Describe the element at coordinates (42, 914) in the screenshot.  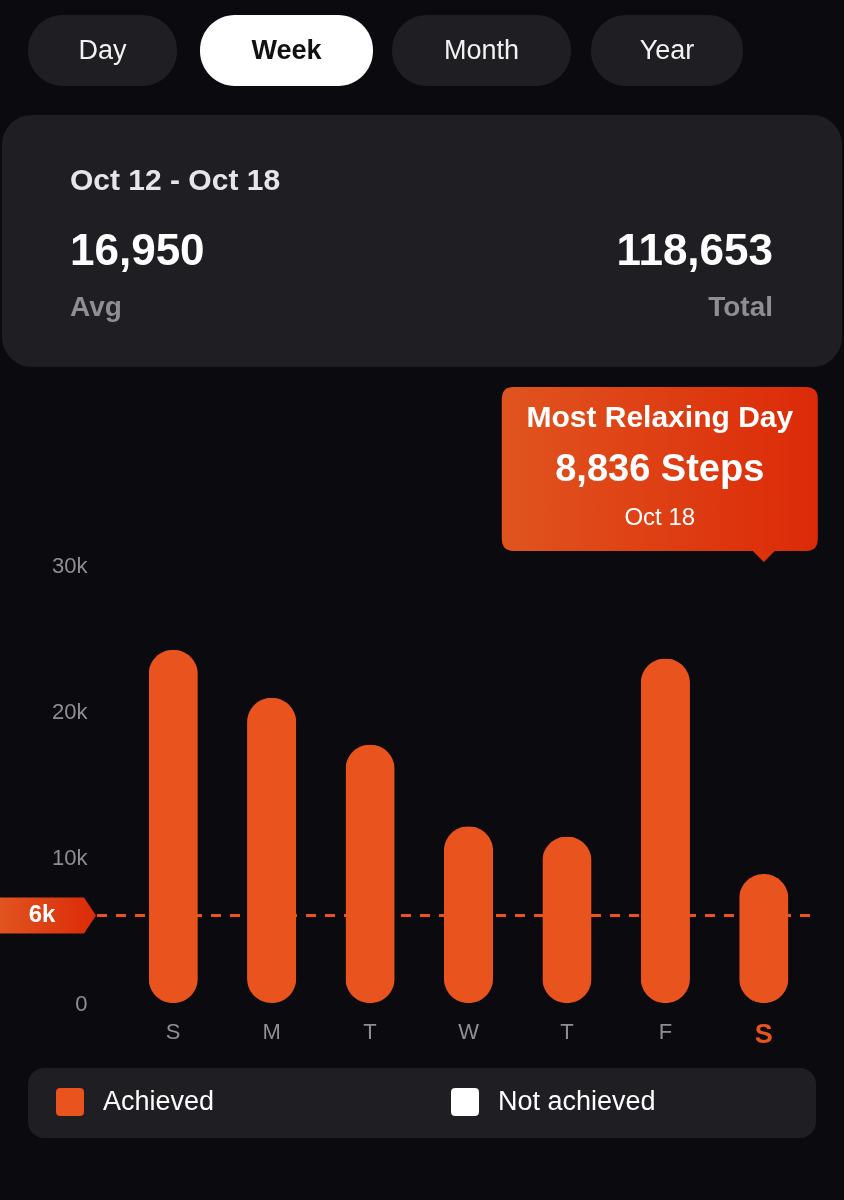
I see `ref-line-label: 6k` at that location.